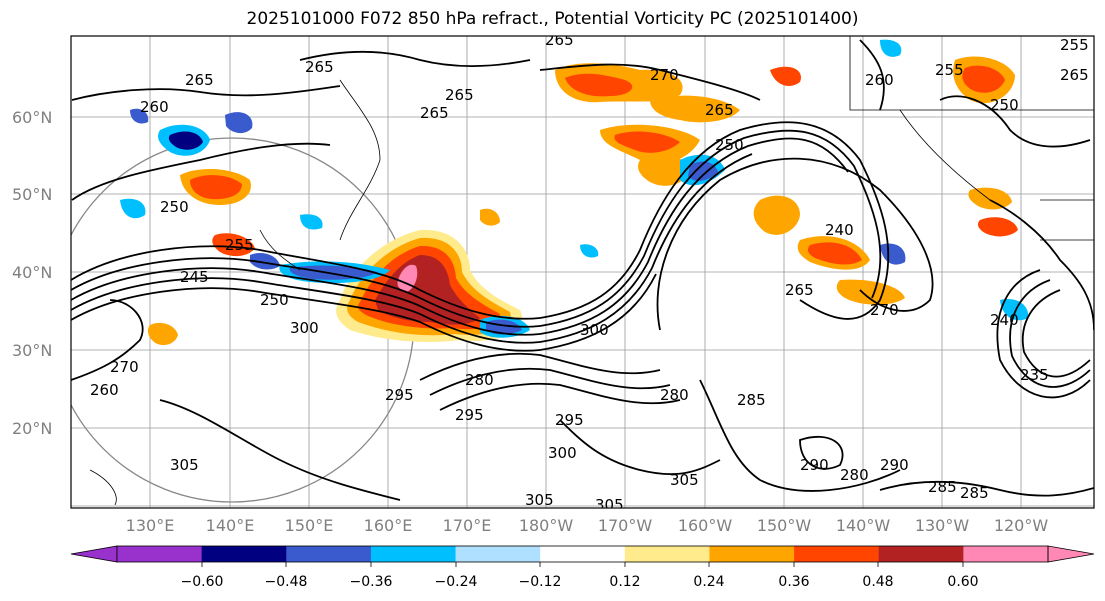 The height and width of the screenshot is (601, 1105). I want to click on lon-label: 140°W, so click(863, 525).